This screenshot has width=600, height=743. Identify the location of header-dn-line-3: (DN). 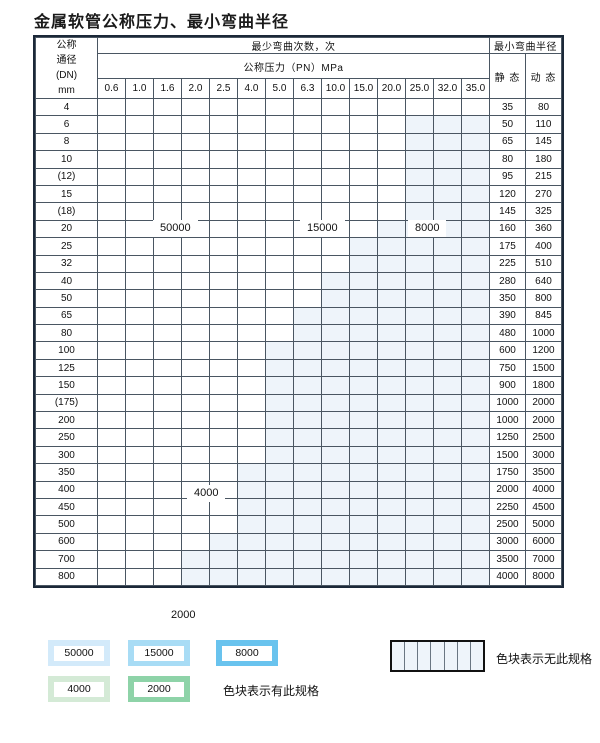
(66, 75).